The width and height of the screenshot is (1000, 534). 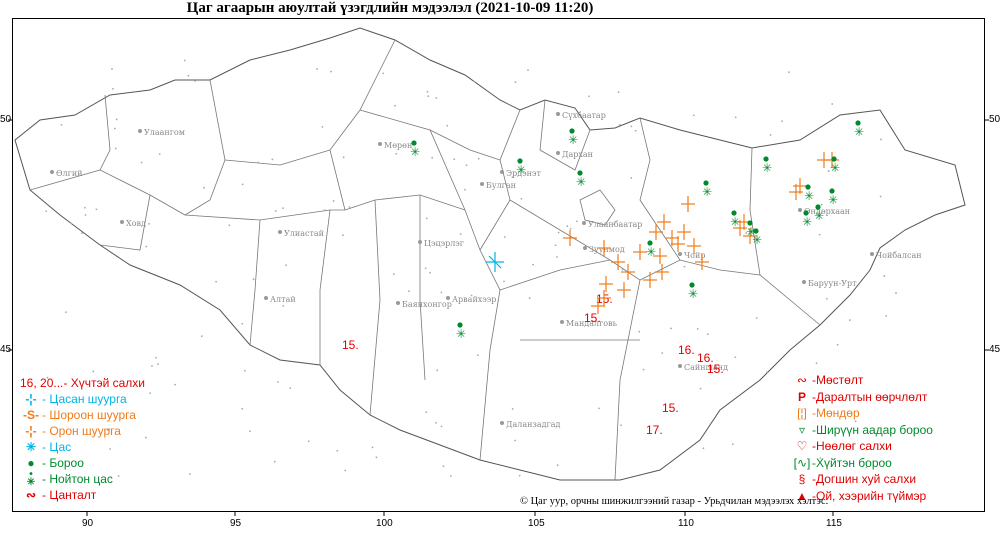 I want to click on legend-item-pressure: P -Даралтын өөрчлөлт, so click(x=862, y=397).